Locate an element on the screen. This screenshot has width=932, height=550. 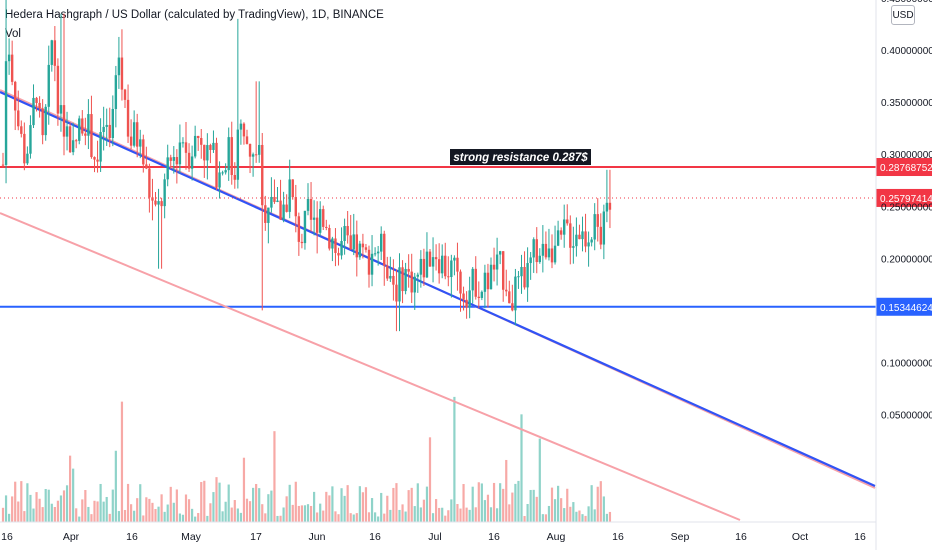
currency-button: USD is located at coordinates (903, 15).